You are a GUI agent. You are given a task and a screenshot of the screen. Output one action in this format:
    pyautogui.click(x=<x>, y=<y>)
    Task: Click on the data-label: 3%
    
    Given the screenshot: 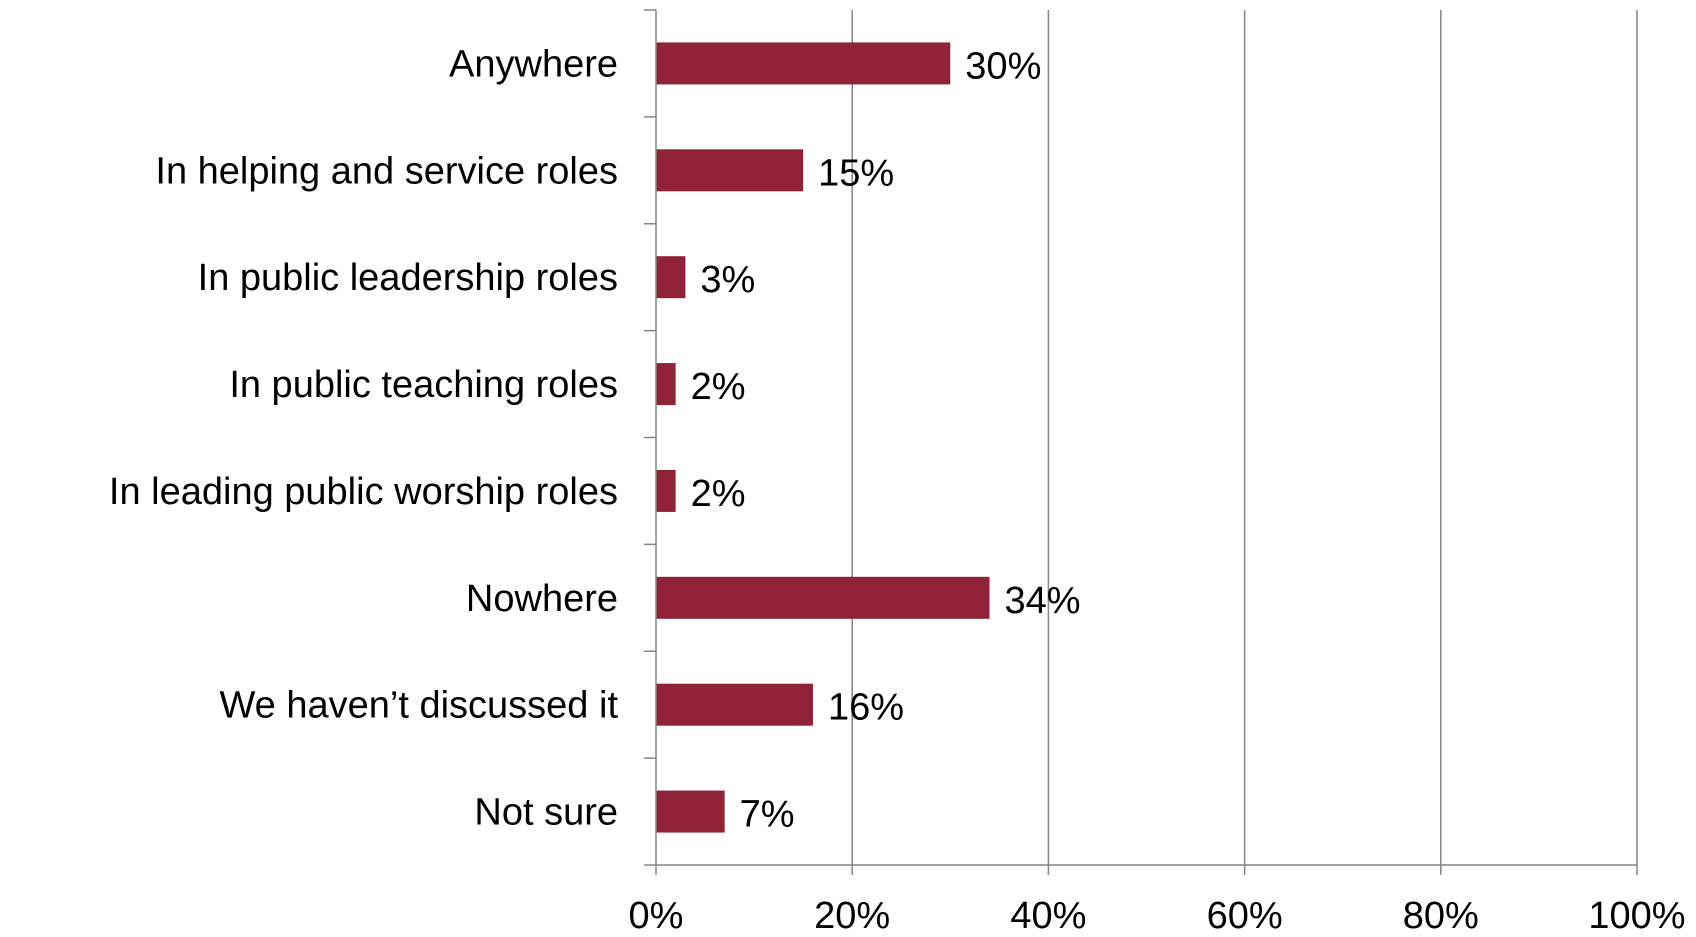 What is the action you would take?
    pyautogui.click(x=727, y=280)
    